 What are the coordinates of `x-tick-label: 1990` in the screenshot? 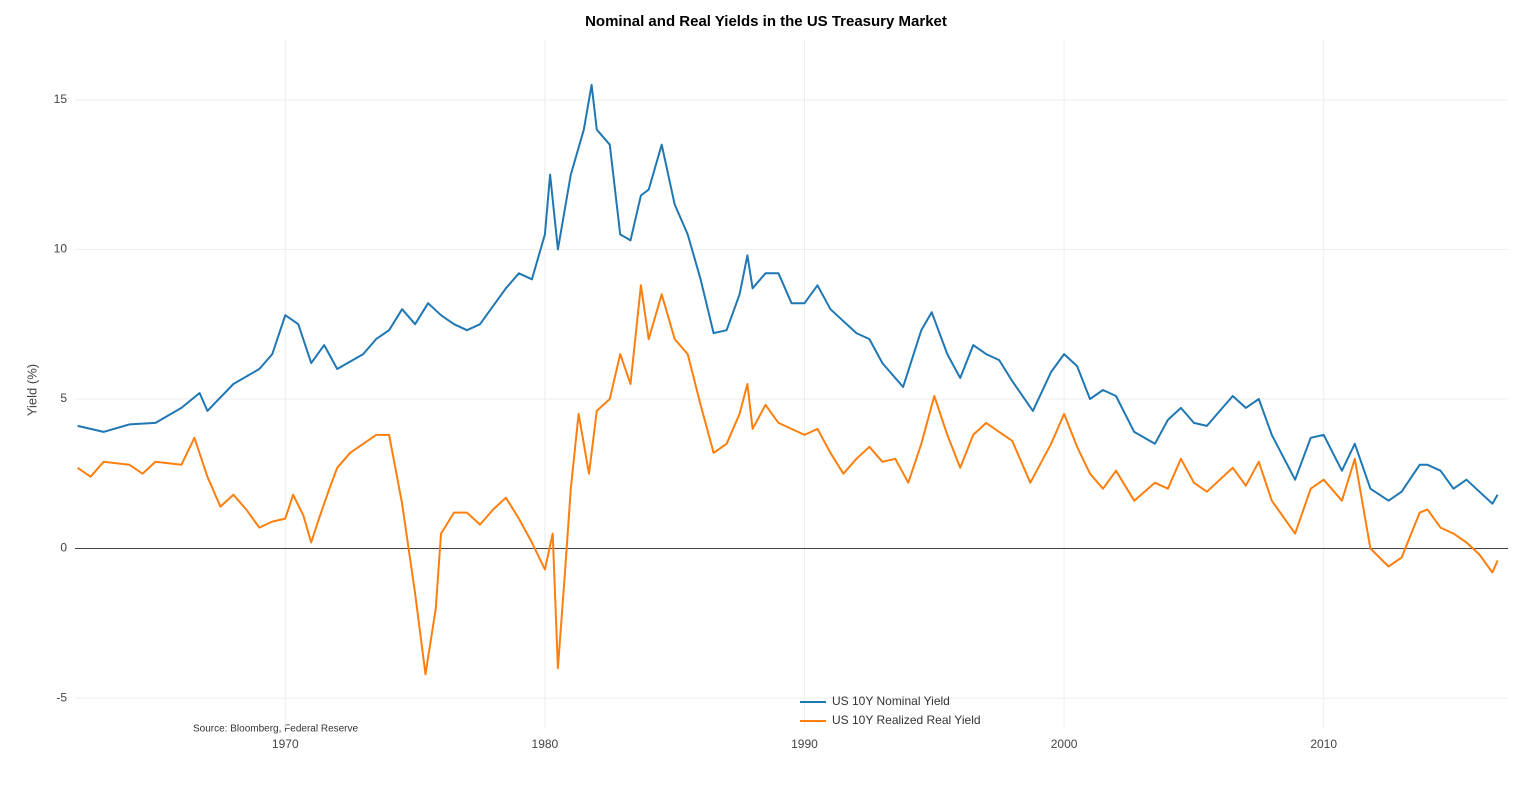 It's located at (804, 744).